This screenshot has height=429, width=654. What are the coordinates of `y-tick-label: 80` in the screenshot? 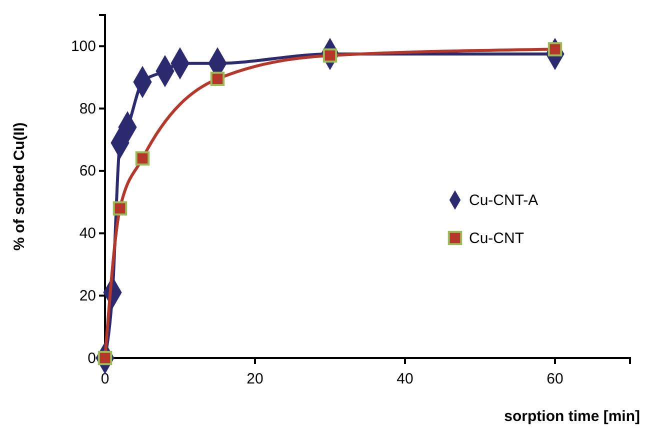 It's located at (87, 109).